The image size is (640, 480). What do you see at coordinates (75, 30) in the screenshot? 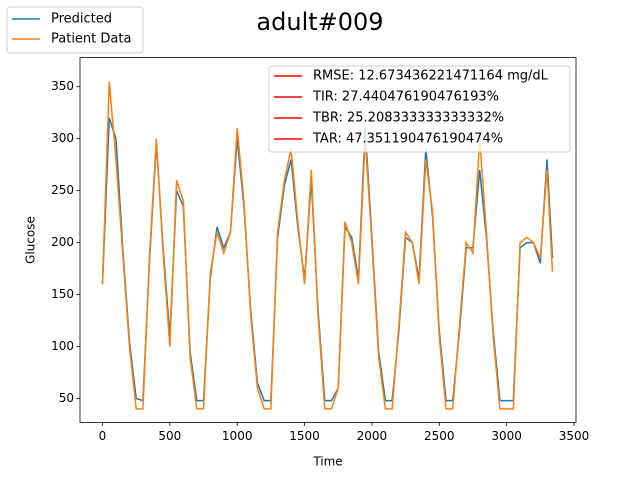
I see `legend-box` at bounding box center [75, 30].